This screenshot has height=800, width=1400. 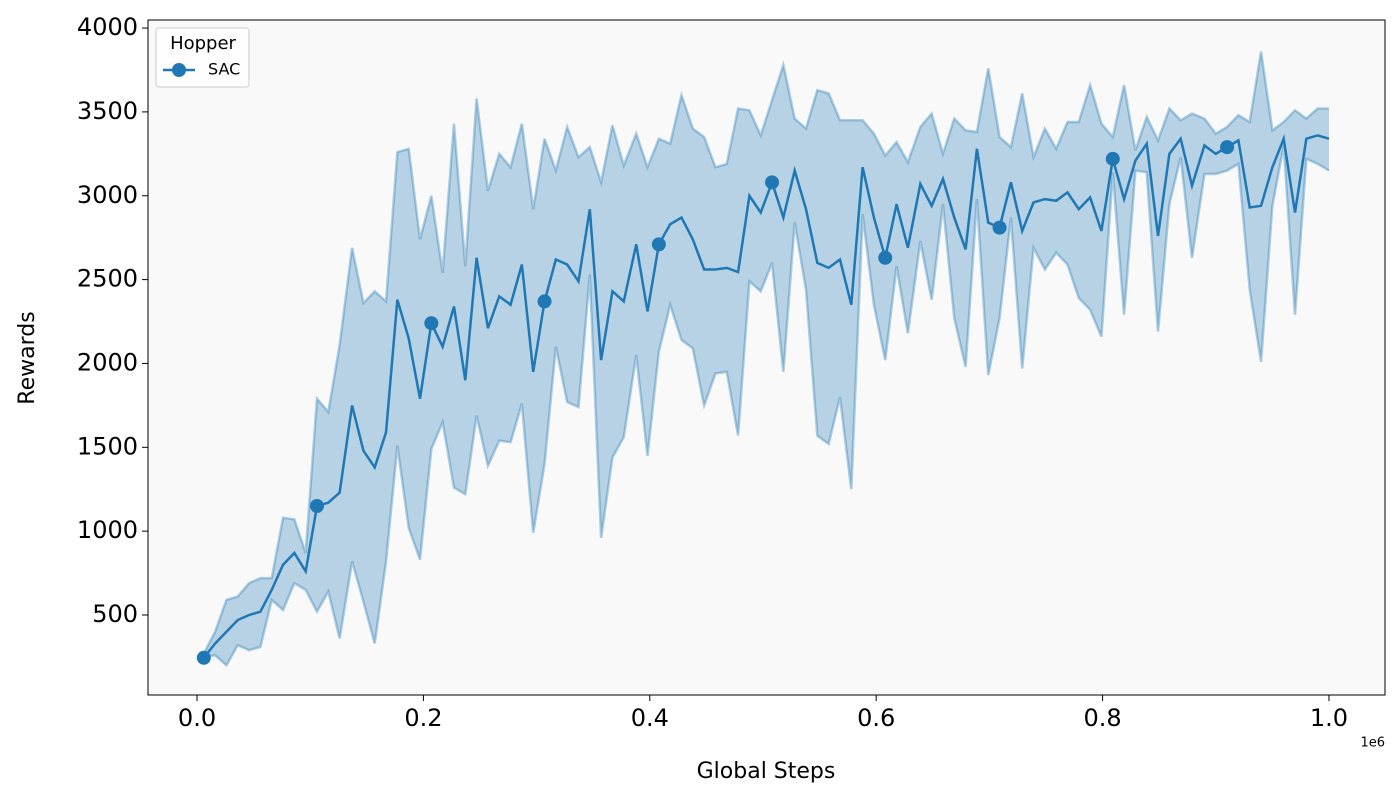 What do you see at coordinates (1372, 743) in the screenshot?
I see `x-offset-label: 1e6` at bounding box center [1372, 743].